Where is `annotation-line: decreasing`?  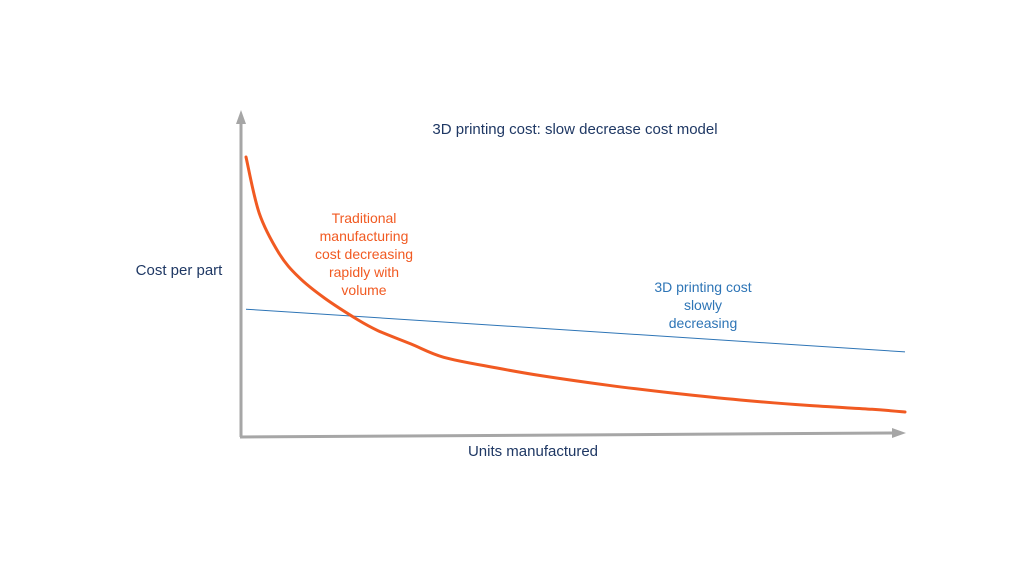
annotation-line: decreasing is located at coordinates (703, 323).